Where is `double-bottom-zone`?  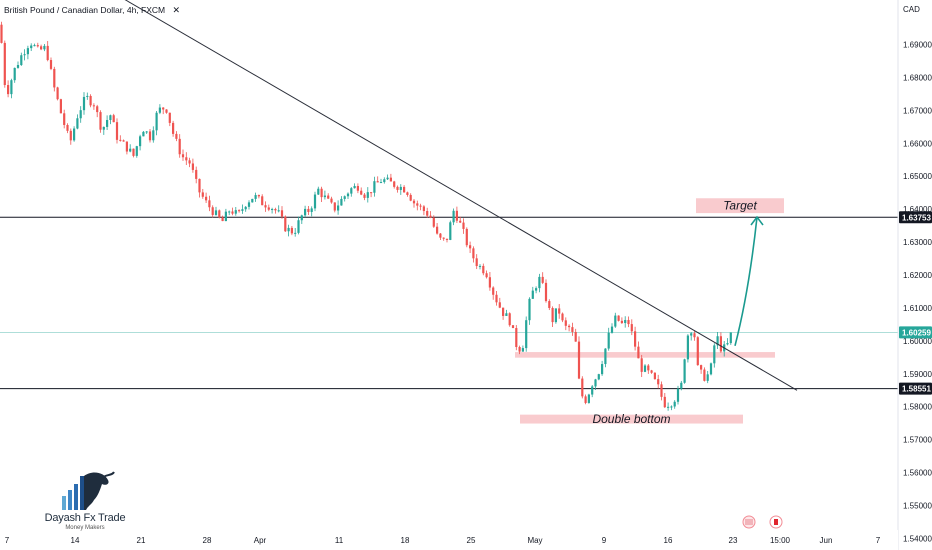
double-bottom-zone is located at coordinates (631, 419).